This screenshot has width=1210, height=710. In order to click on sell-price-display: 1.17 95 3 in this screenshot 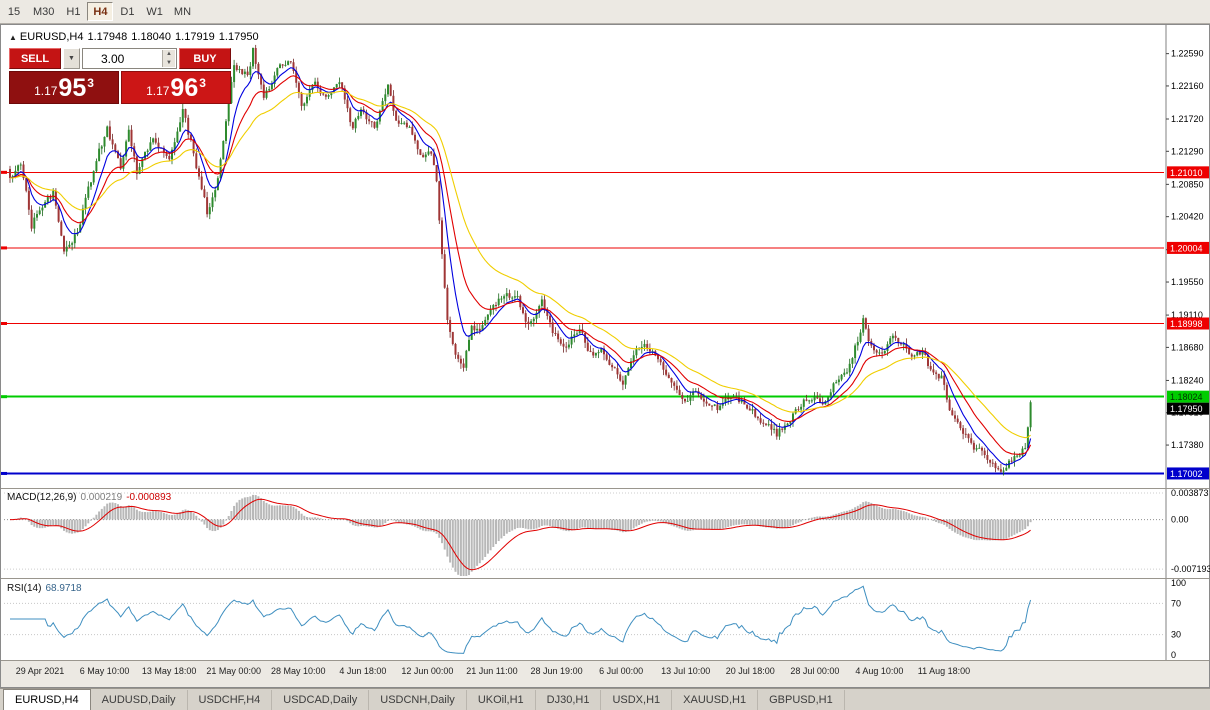, I will do `click(64, 87)`.